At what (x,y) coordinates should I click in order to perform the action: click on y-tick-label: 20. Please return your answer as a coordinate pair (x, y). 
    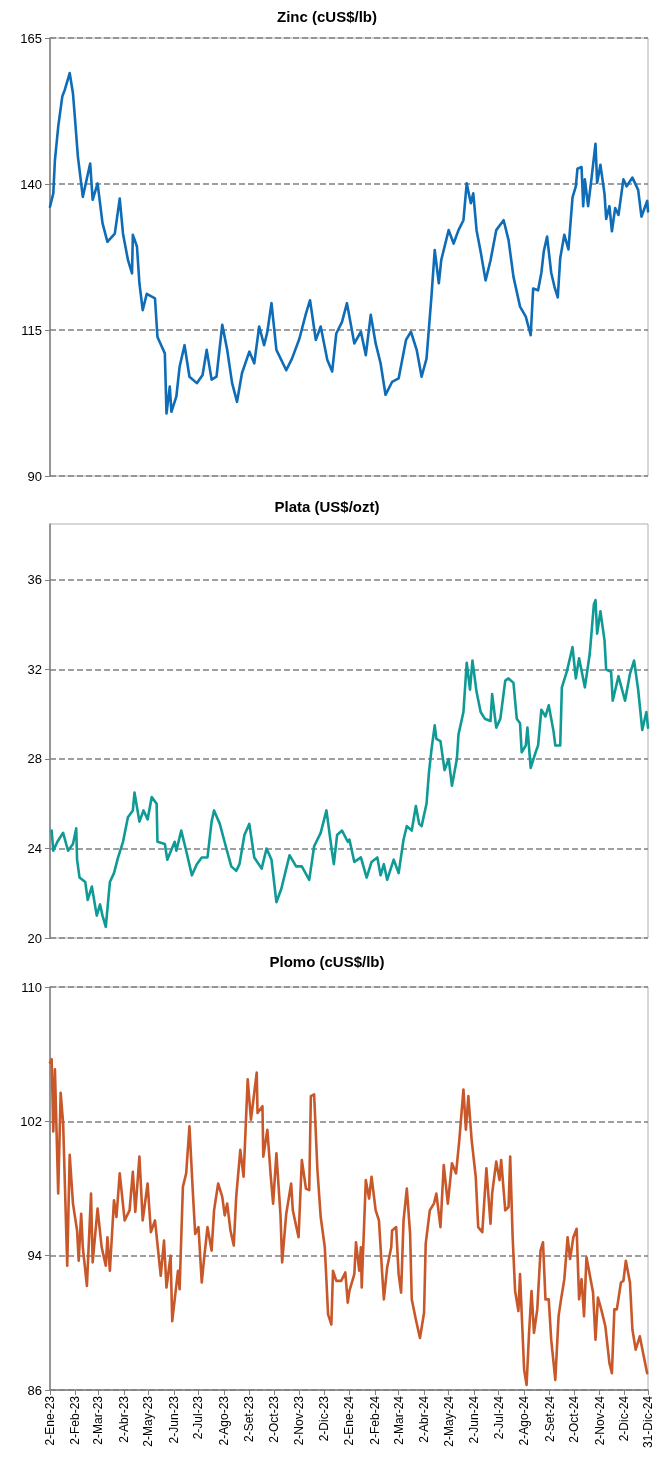
    Looking at the image, I should click on (34, 938).